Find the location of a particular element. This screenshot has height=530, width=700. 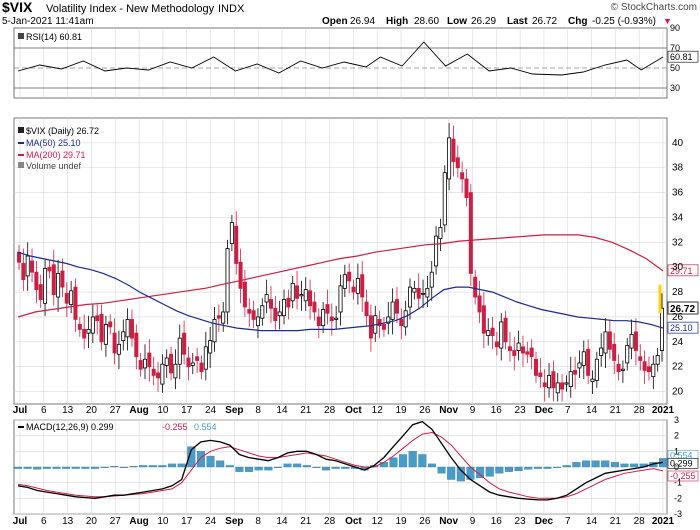

rsi-tick-label: 70 is located at coordinates (675, 48).